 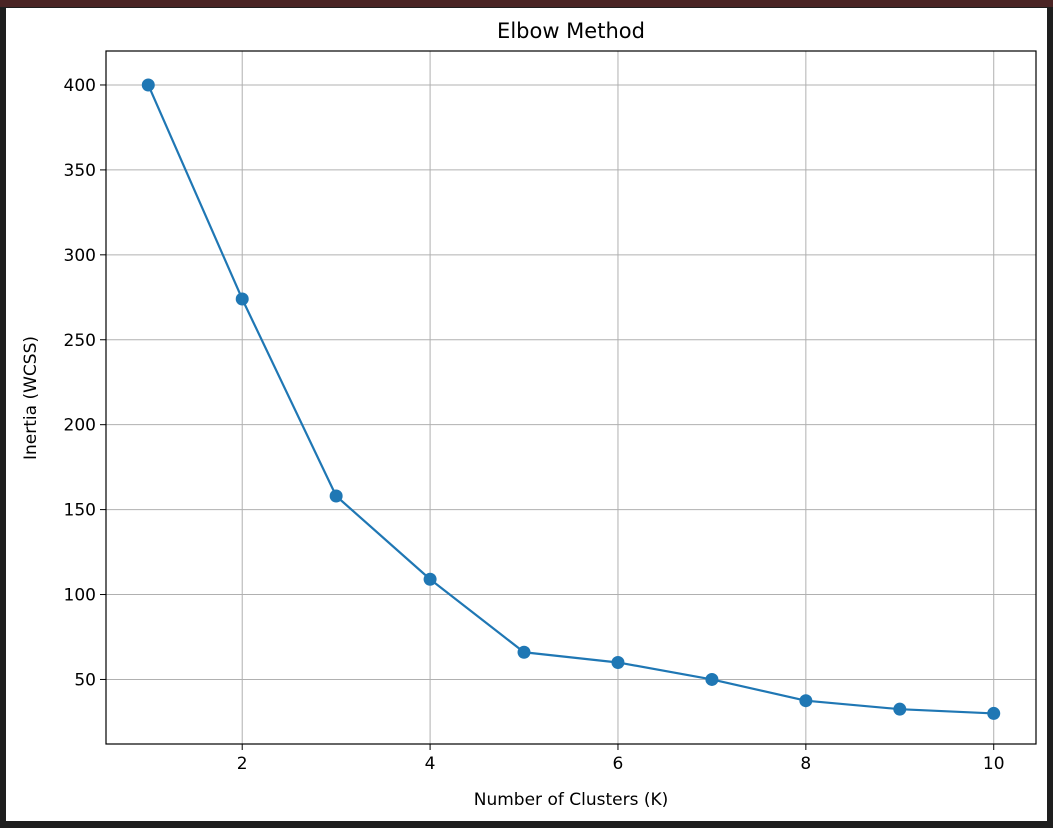 What do you see at coordinates (80, 596) in the screenshot?
I see `y-tick-label: 100` at bounding box center [80, 596].